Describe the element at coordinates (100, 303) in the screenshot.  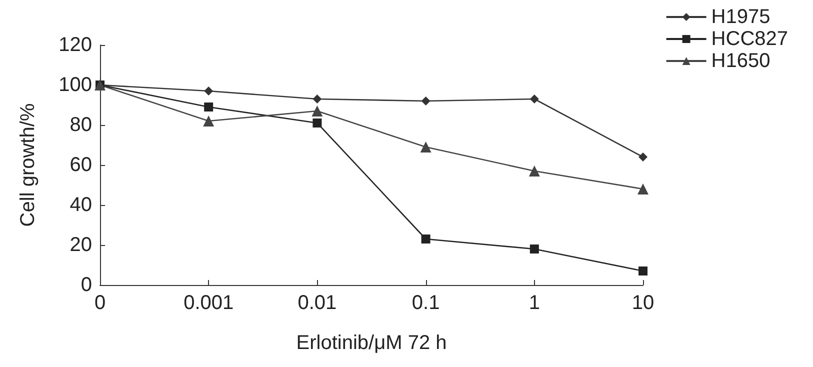
I see `x-tick-label: 0` at that location.